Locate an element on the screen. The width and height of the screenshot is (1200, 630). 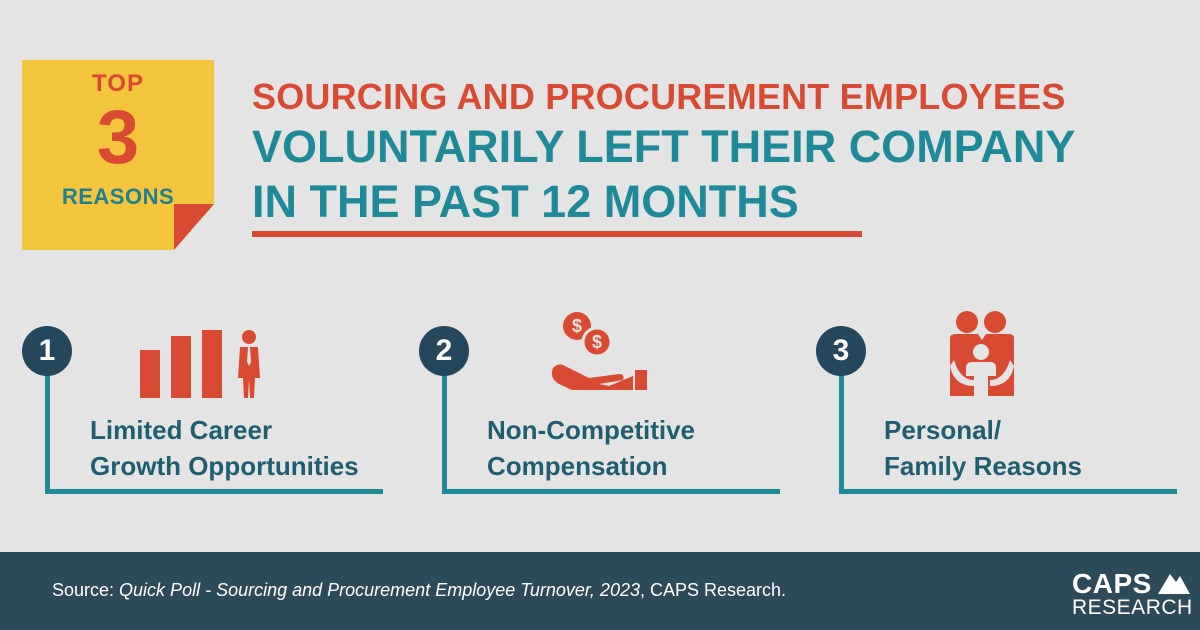
money-hand-icon: $ $ is located at coordinates (599, 351).